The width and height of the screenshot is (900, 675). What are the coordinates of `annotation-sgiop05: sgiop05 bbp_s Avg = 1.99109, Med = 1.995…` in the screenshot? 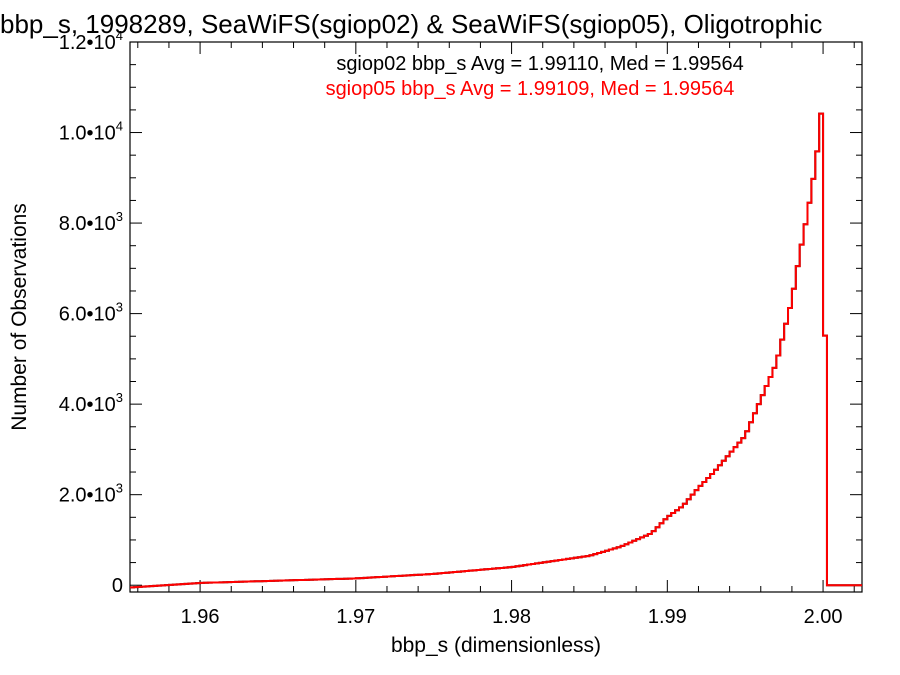 It's located at (530, 89).